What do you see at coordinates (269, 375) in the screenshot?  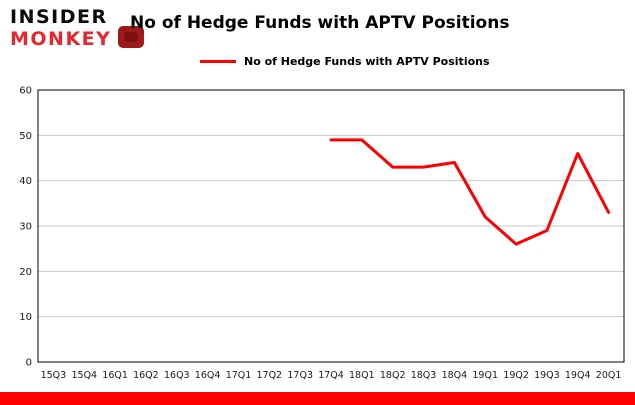 I see `svg-text: 17Q2` at bounding box center [269, 375].